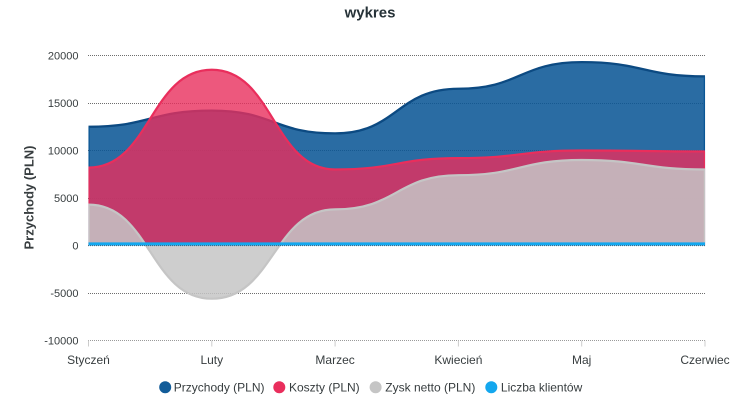 Image resolution: width=740 pixels, height=405 pixels. What do you see at coordinates (334, 360) in the screenshot?
I see `svg-text: Marzec` at bounding box center [334, 360].